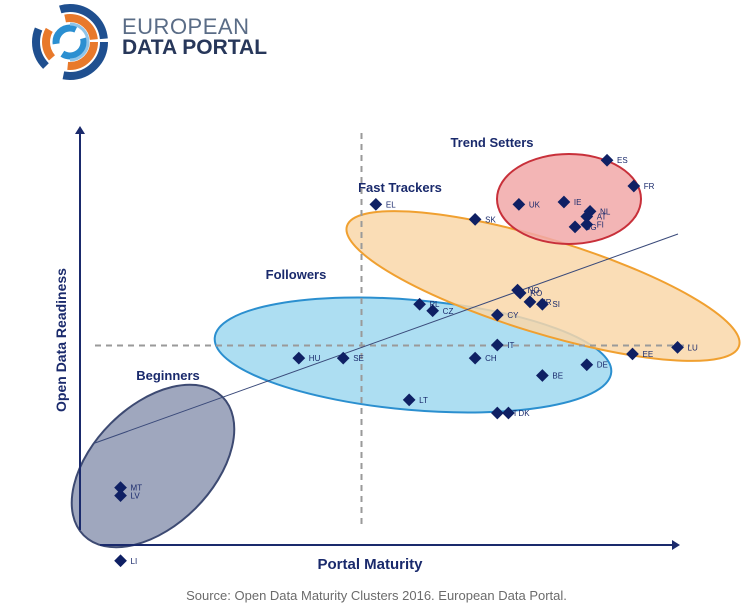 The width and height of the screenshot is (753, 611). What do you see at coordinates (491, 142) in the screenshot?
I see `cluster-label-trend-setters: Trend Setters` at bounding box center [491, 142].